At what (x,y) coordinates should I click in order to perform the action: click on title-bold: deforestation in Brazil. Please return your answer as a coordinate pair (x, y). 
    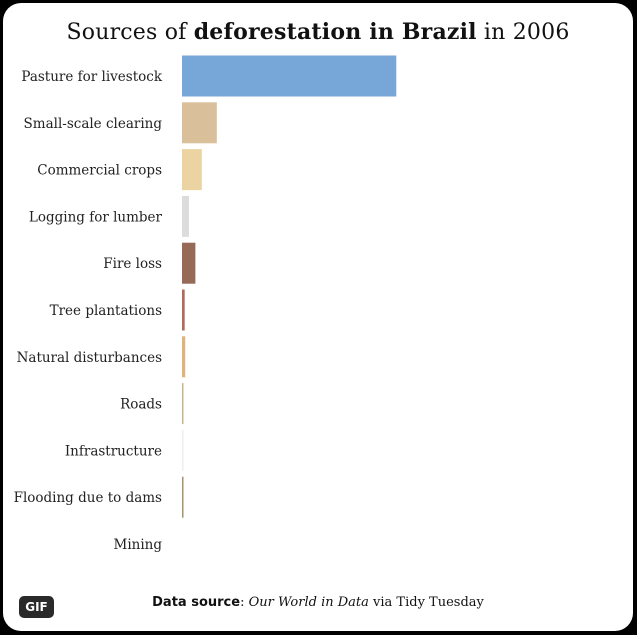
    Looking at the image, I should click on (335, 32).